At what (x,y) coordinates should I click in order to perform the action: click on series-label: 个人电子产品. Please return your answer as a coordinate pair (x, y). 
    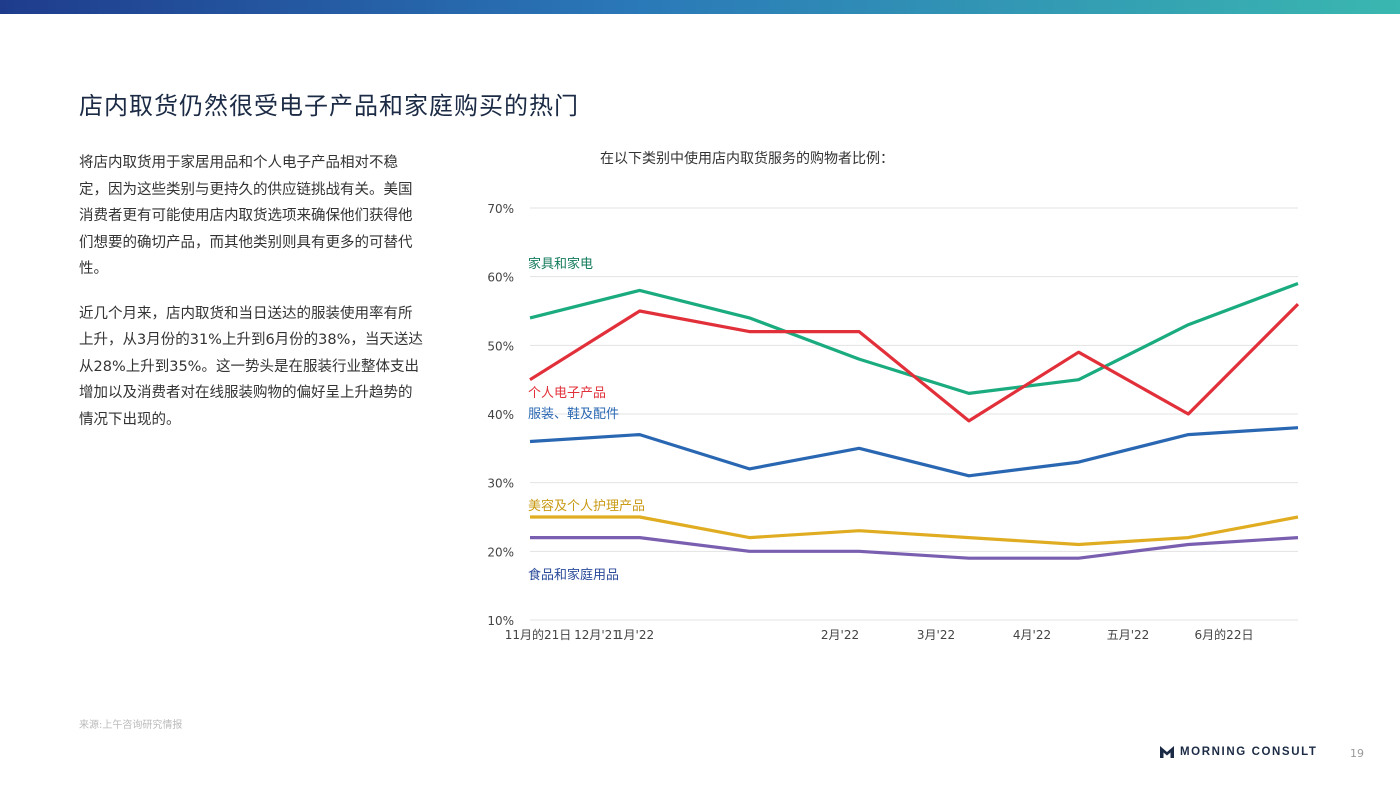
    Looking at the image, I should click on (567, 393).